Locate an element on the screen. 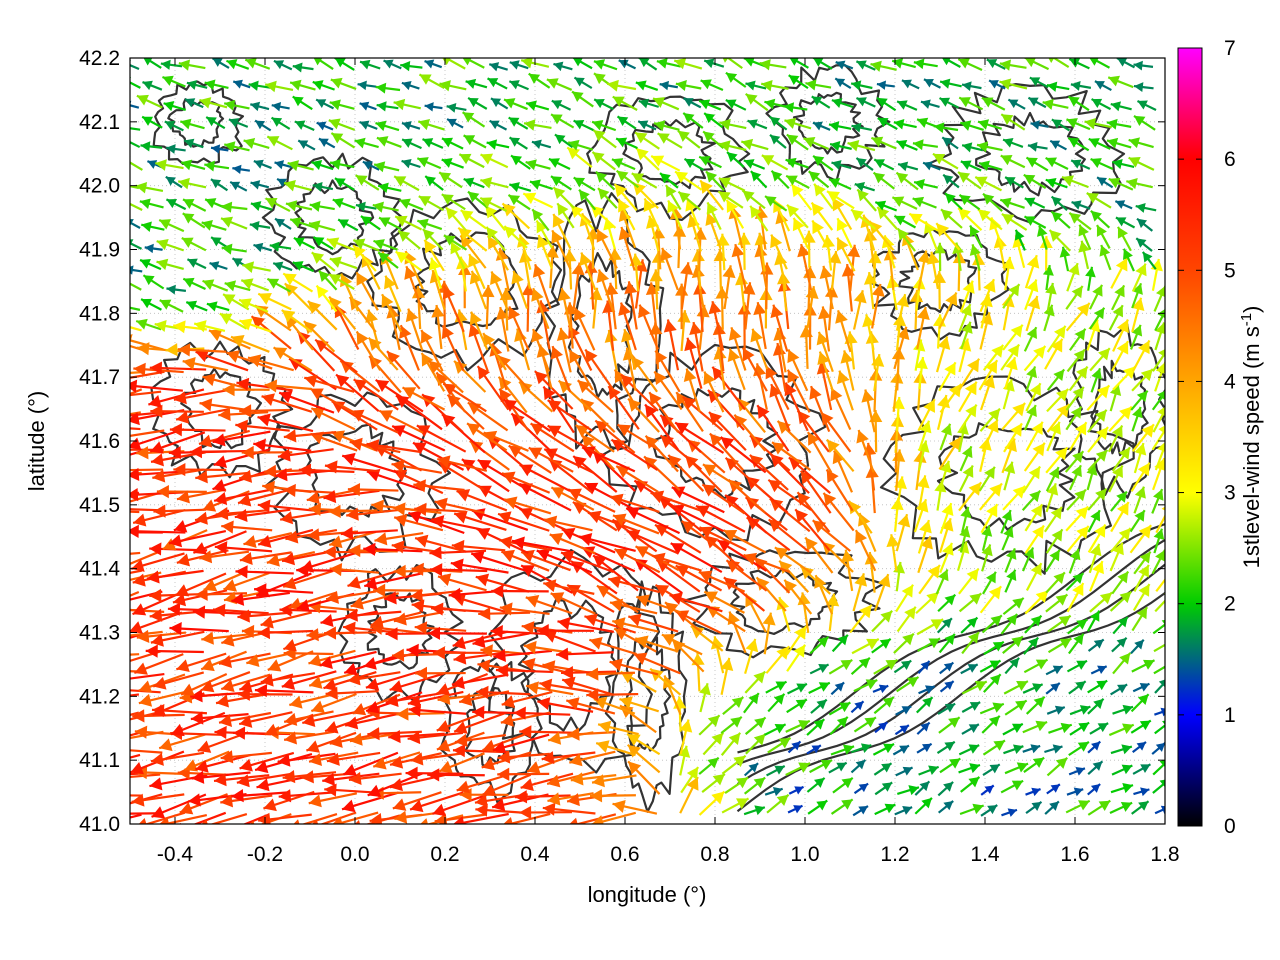  y-tick-label: 41.8 is located at coordinates (99, 313).